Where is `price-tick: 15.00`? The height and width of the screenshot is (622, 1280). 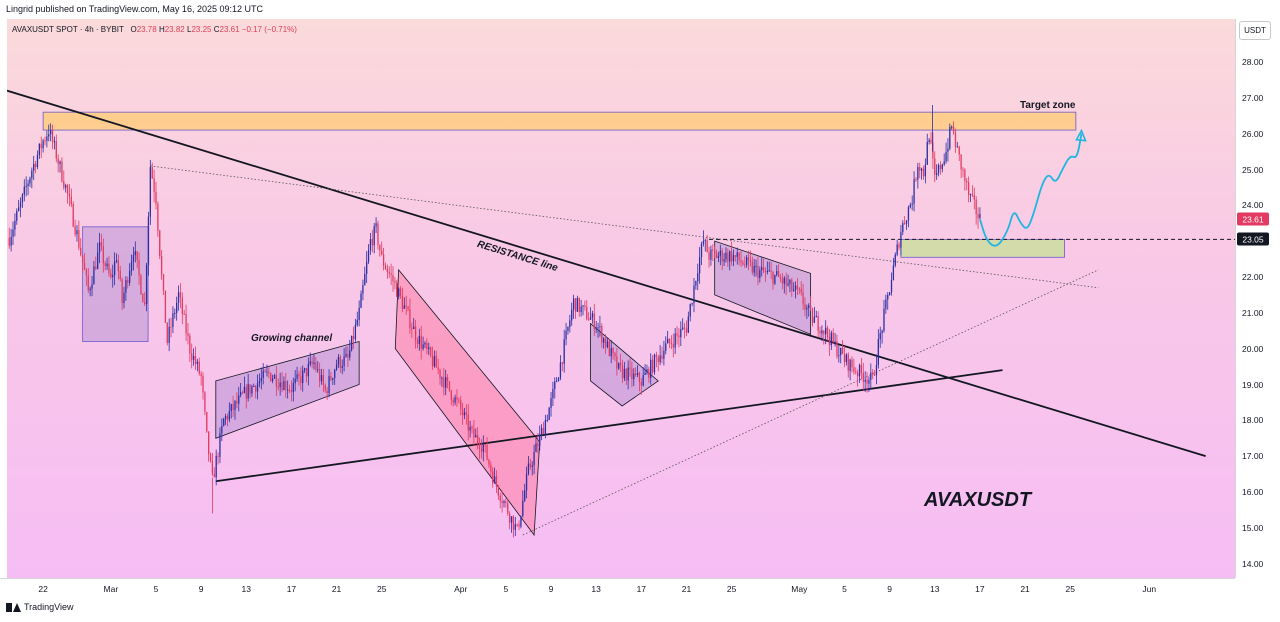 price-tick: 15.00 is located at coordinates (1253, 527).